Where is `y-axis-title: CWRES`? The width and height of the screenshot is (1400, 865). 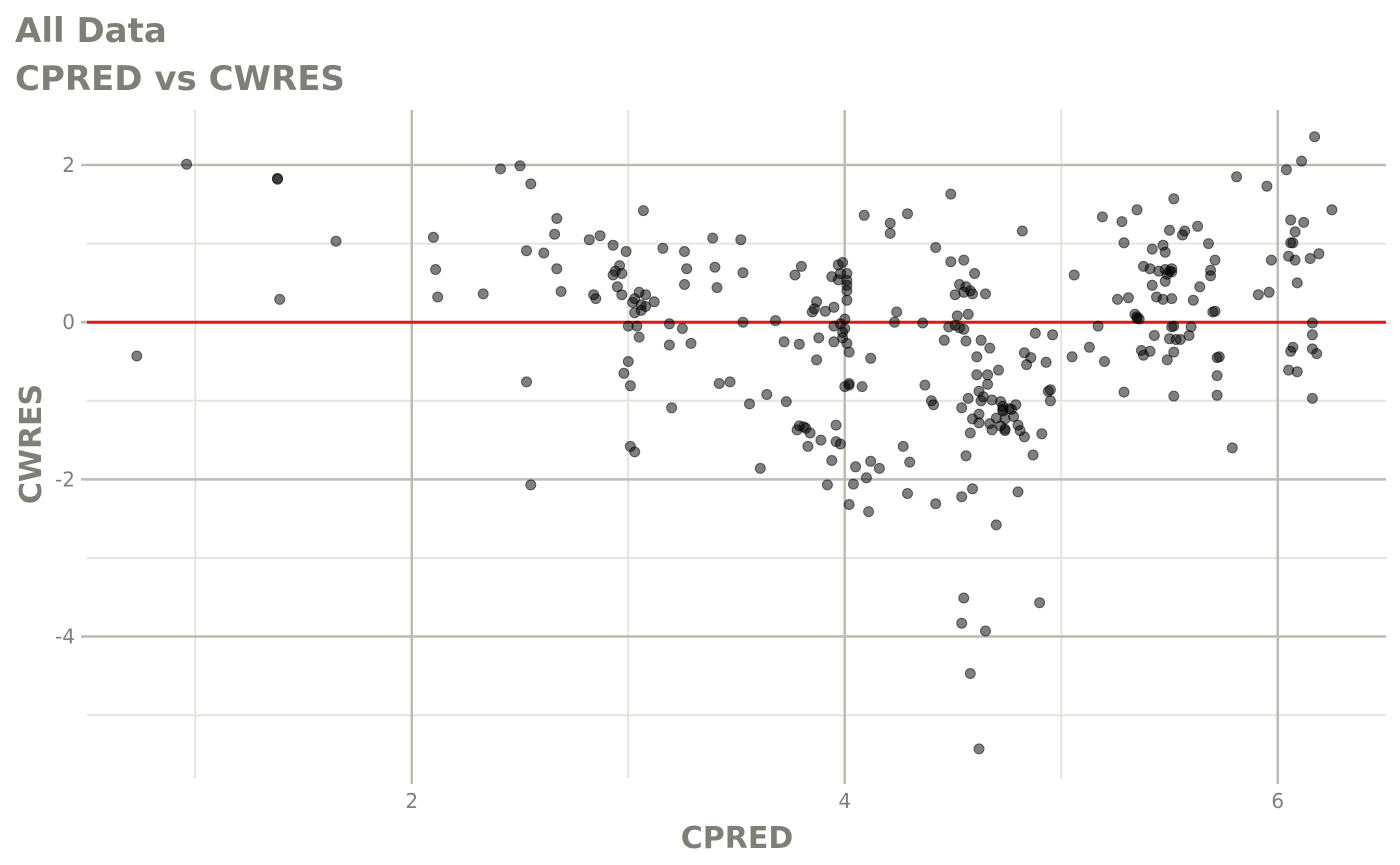
y-axis-title: CWRES is located at coordinates (31, 444).